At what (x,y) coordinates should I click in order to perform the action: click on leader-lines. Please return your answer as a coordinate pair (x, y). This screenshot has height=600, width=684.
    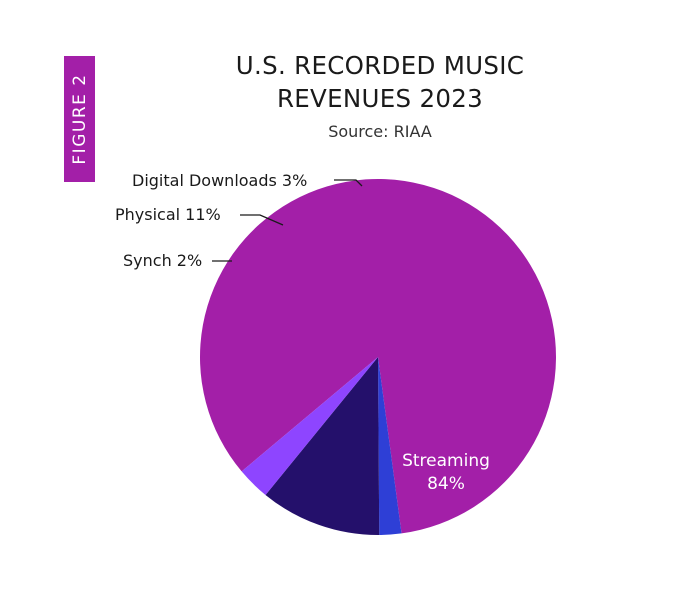
    Looking at the image, I should click on (287, 220).